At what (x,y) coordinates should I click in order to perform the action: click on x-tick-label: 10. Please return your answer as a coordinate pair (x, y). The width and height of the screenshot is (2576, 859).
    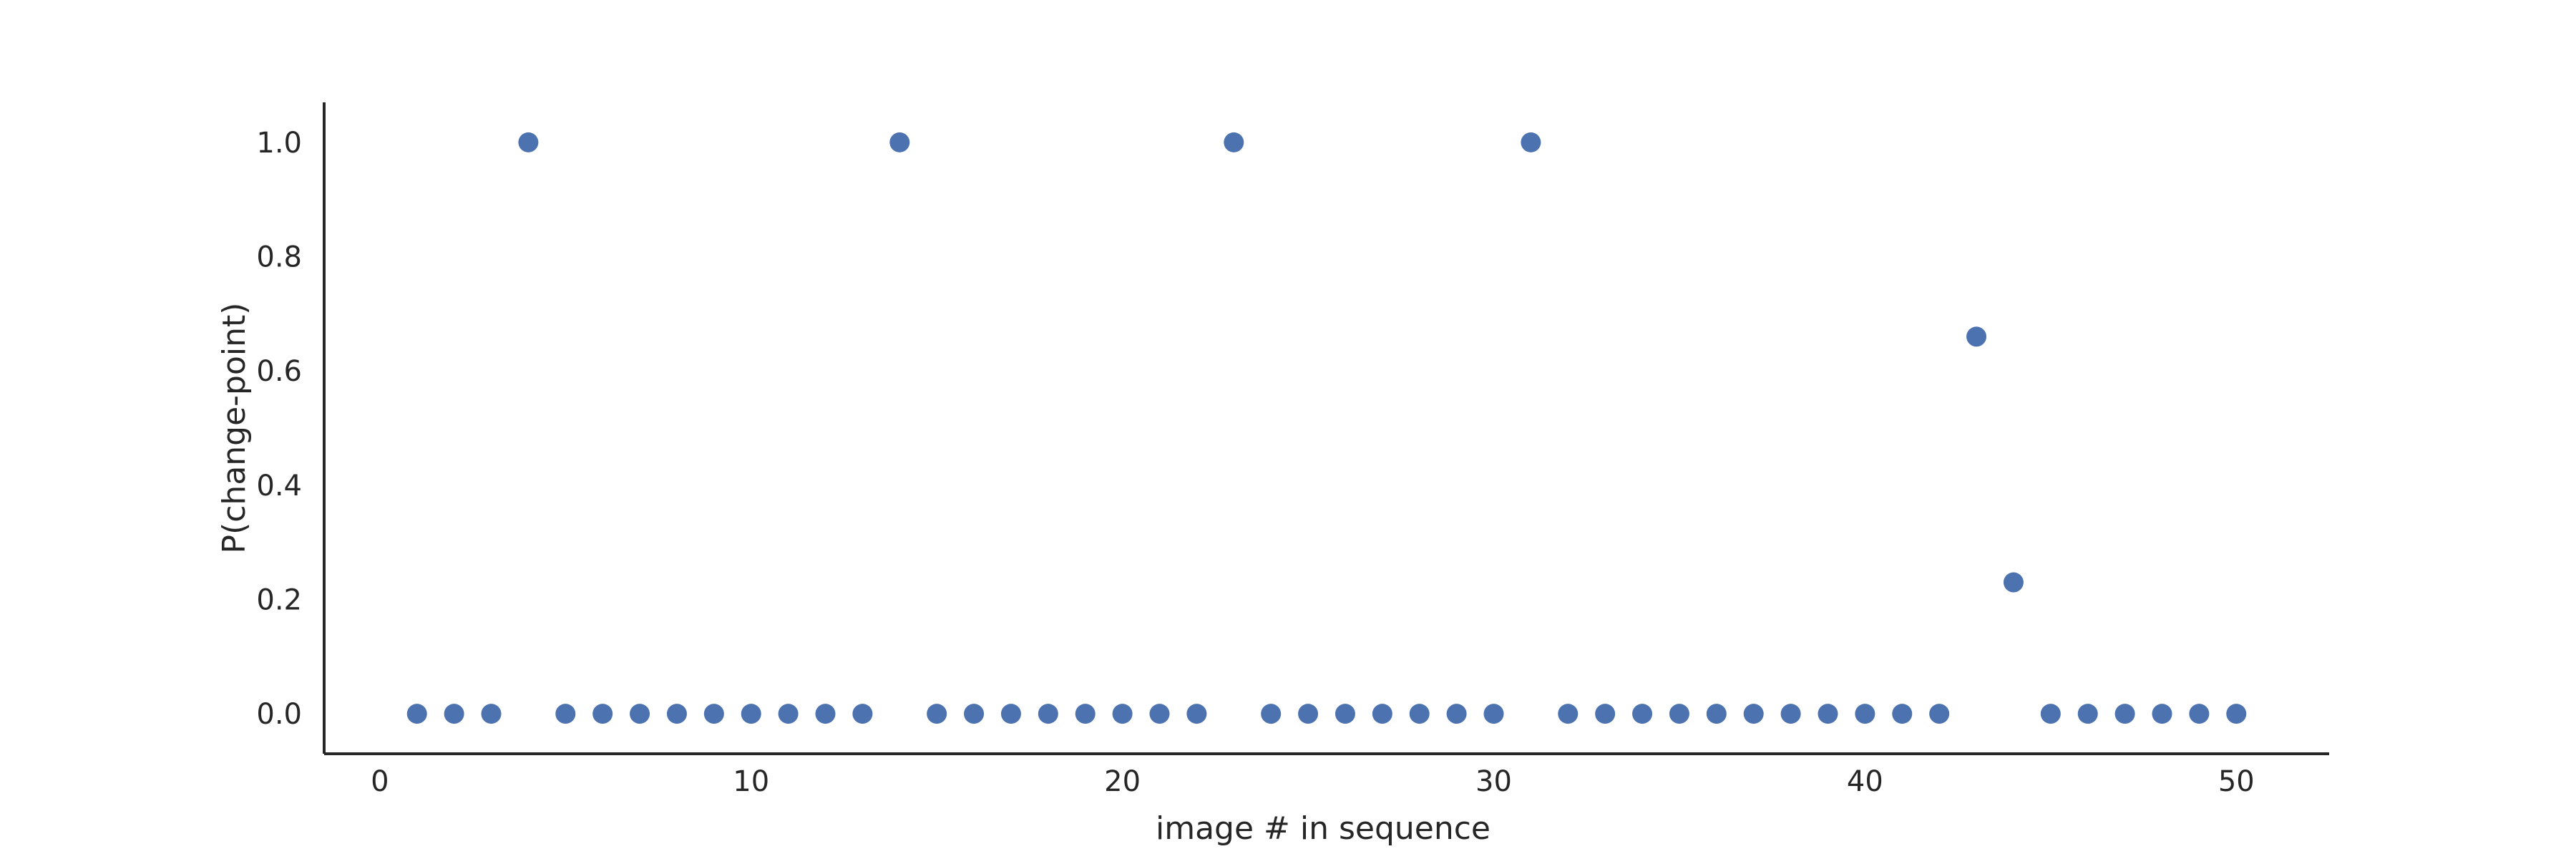
    Looking at the image, I should click on (751, 781).